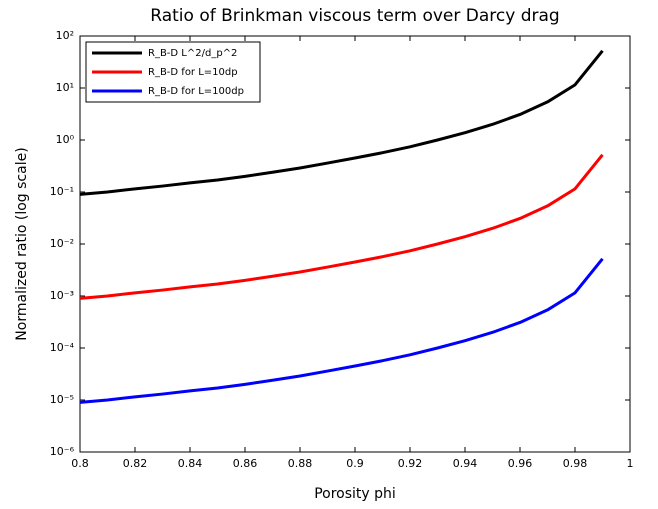 The width and height of the screenshot is (658, 509). I want to click on y-tick-label: 10², so click(65, 35).